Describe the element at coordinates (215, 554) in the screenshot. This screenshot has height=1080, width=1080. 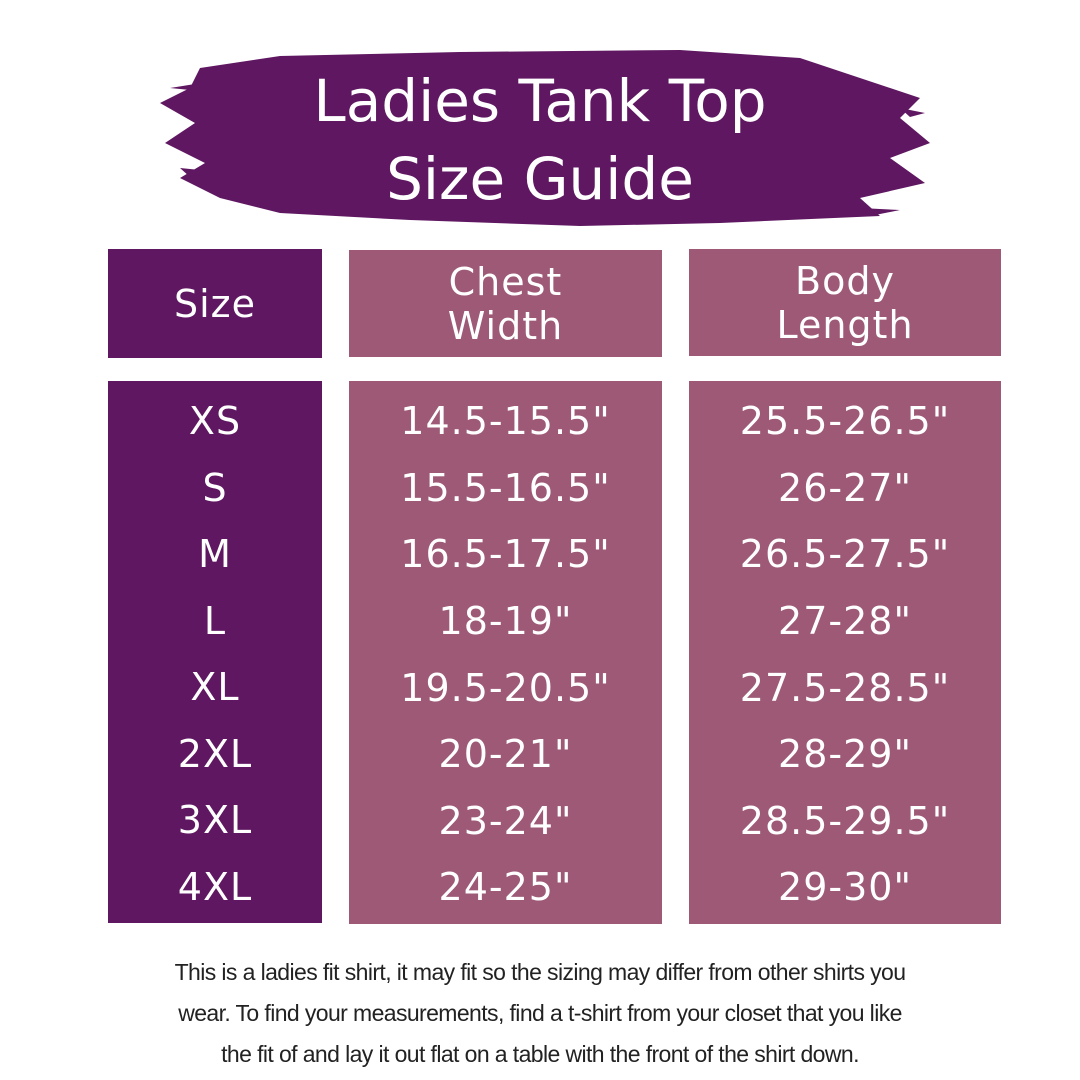
I see `size-cell: M` at that location.